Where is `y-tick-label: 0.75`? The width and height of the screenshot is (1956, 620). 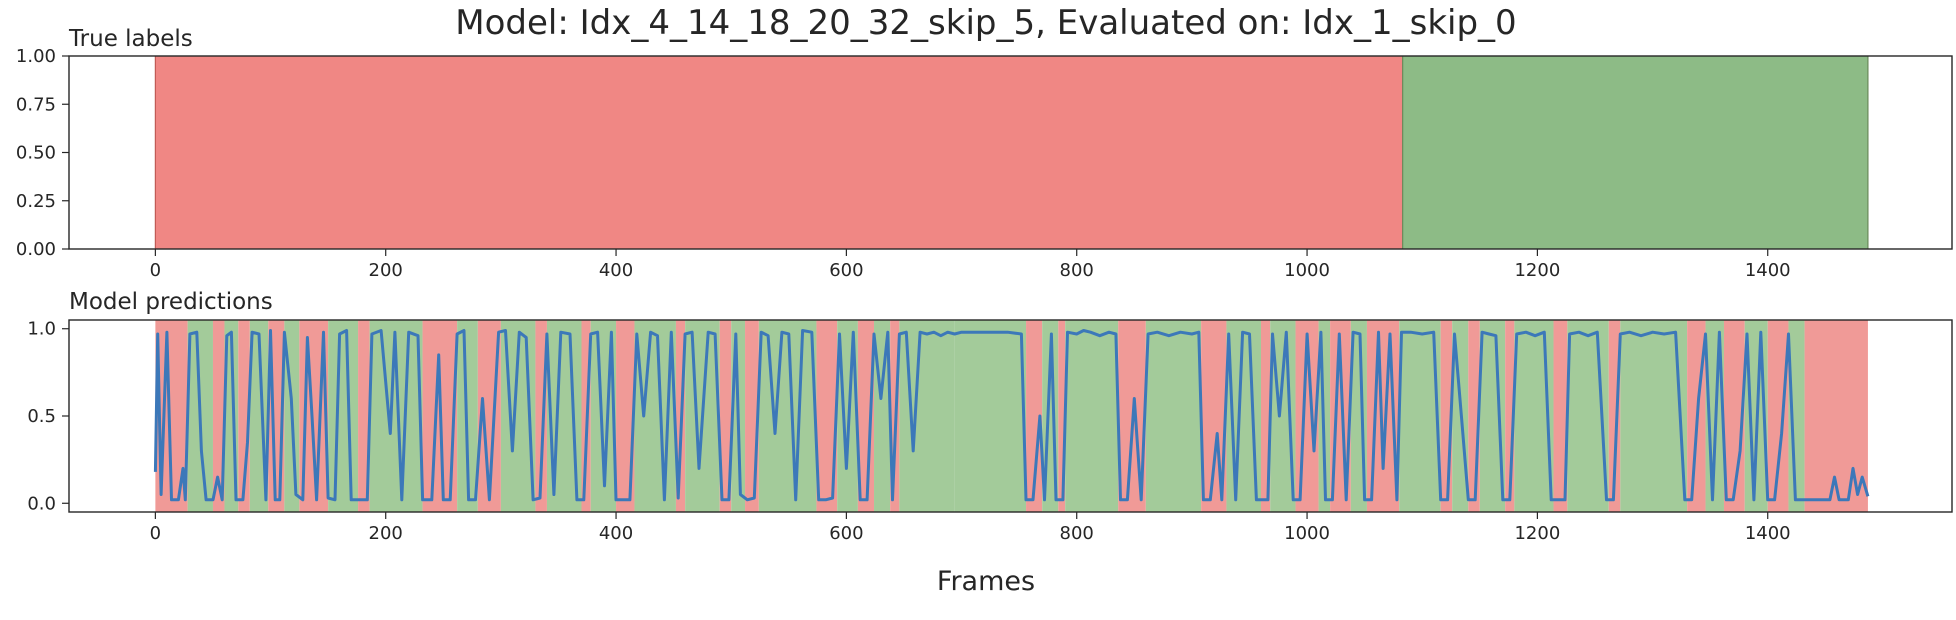
y-tick-label: 0.75 is located at coordinates (36, 104).